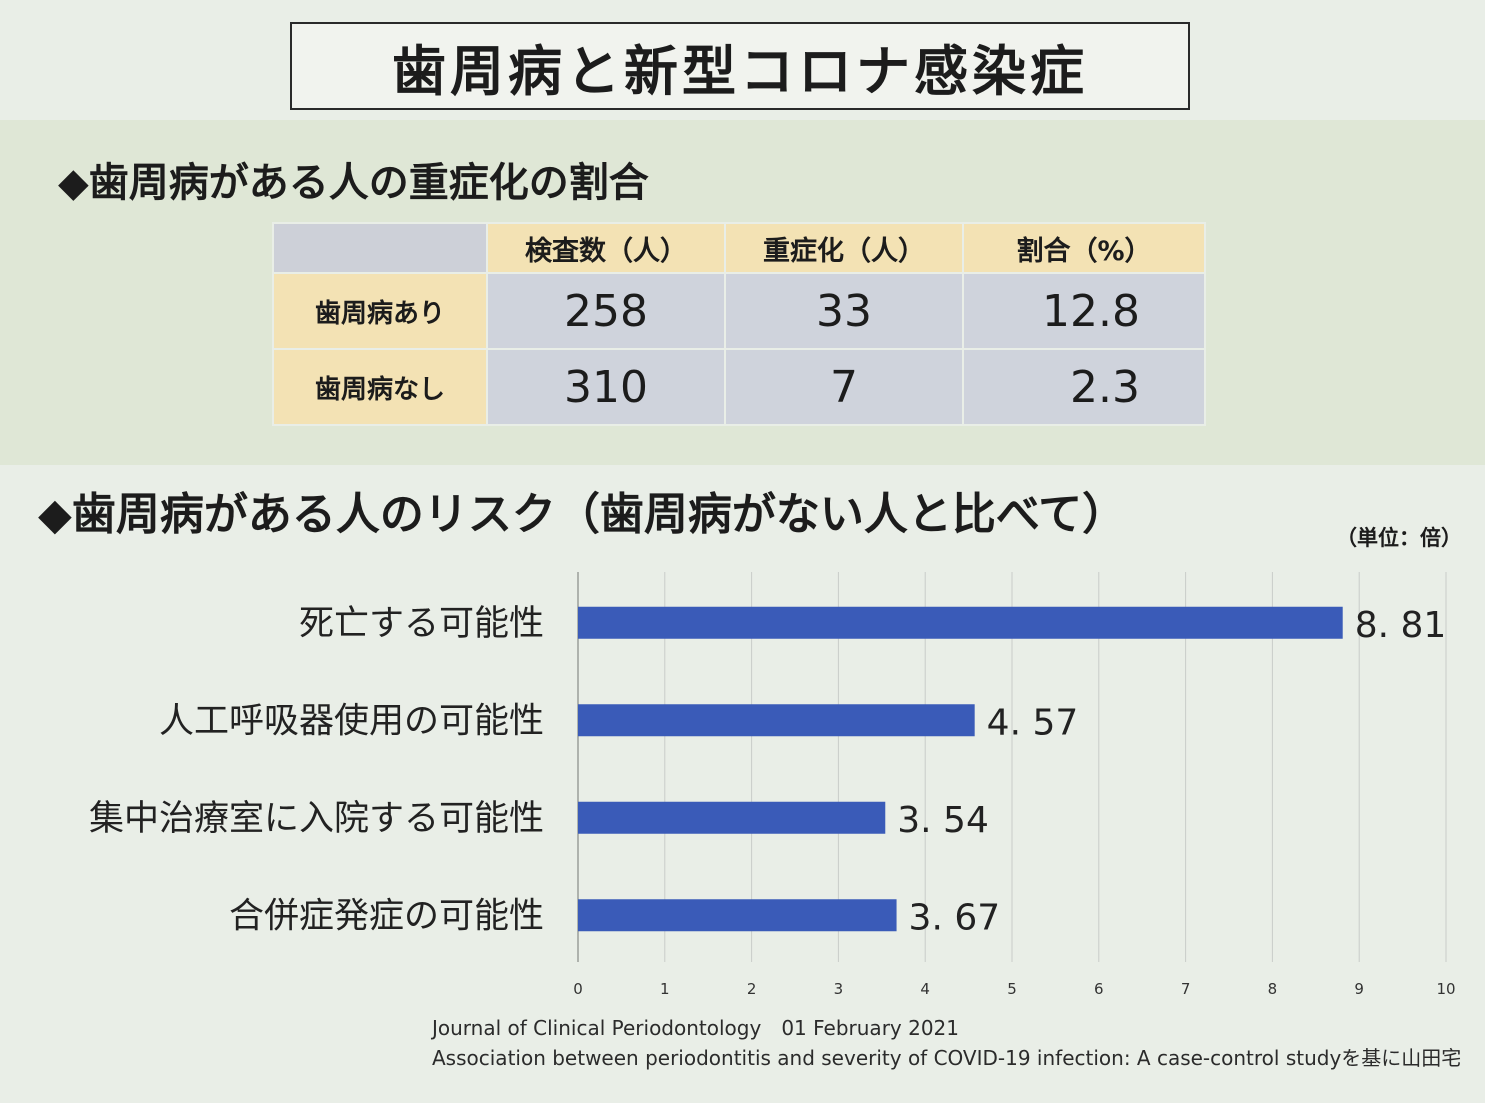 This screenshot has height=1103, width=1485. Describe the element at coordinates (844, 248) in the screenshot. I see `table-header-severe: 重症化（人）` at that location.